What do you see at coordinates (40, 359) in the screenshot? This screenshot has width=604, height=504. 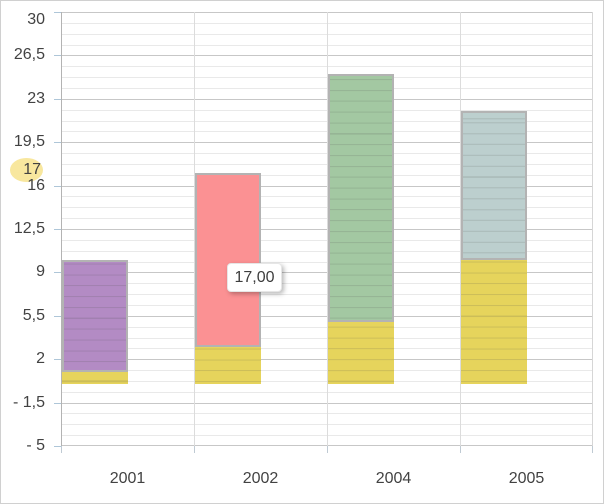 I see `y-axis-tick-label: 2` at bounding box center [40, 359].